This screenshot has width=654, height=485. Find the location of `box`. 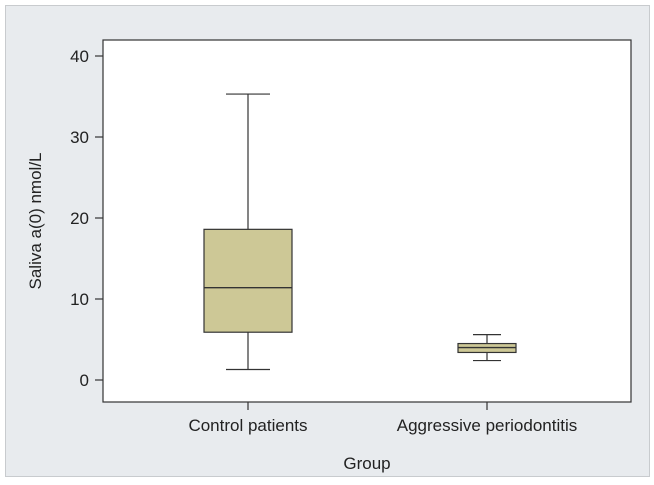

box is located at coordinates (248, 280).